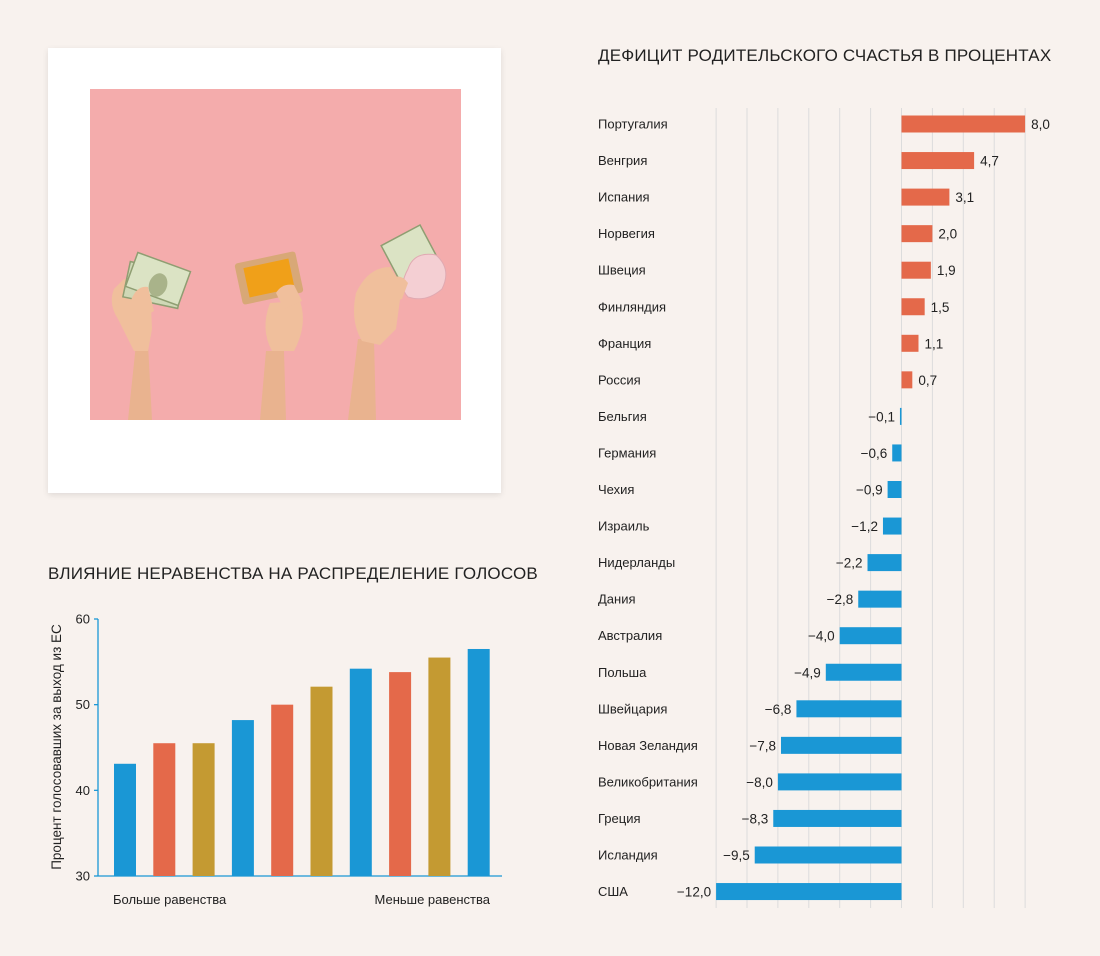 This screenshot has width=1100, height=956. What do you see at coordinates (56, 747) in the screenshot?
I see `y-axis-label: Процент голосовавших за выход из ЕС` at bounding box center [56, 747].